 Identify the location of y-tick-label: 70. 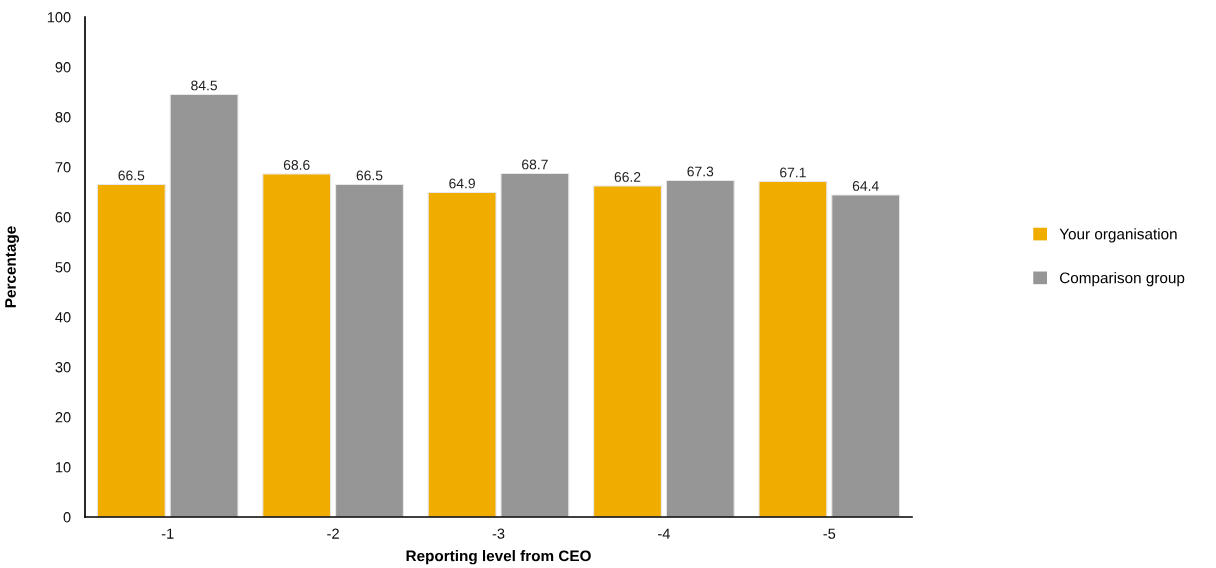
(63, 167).